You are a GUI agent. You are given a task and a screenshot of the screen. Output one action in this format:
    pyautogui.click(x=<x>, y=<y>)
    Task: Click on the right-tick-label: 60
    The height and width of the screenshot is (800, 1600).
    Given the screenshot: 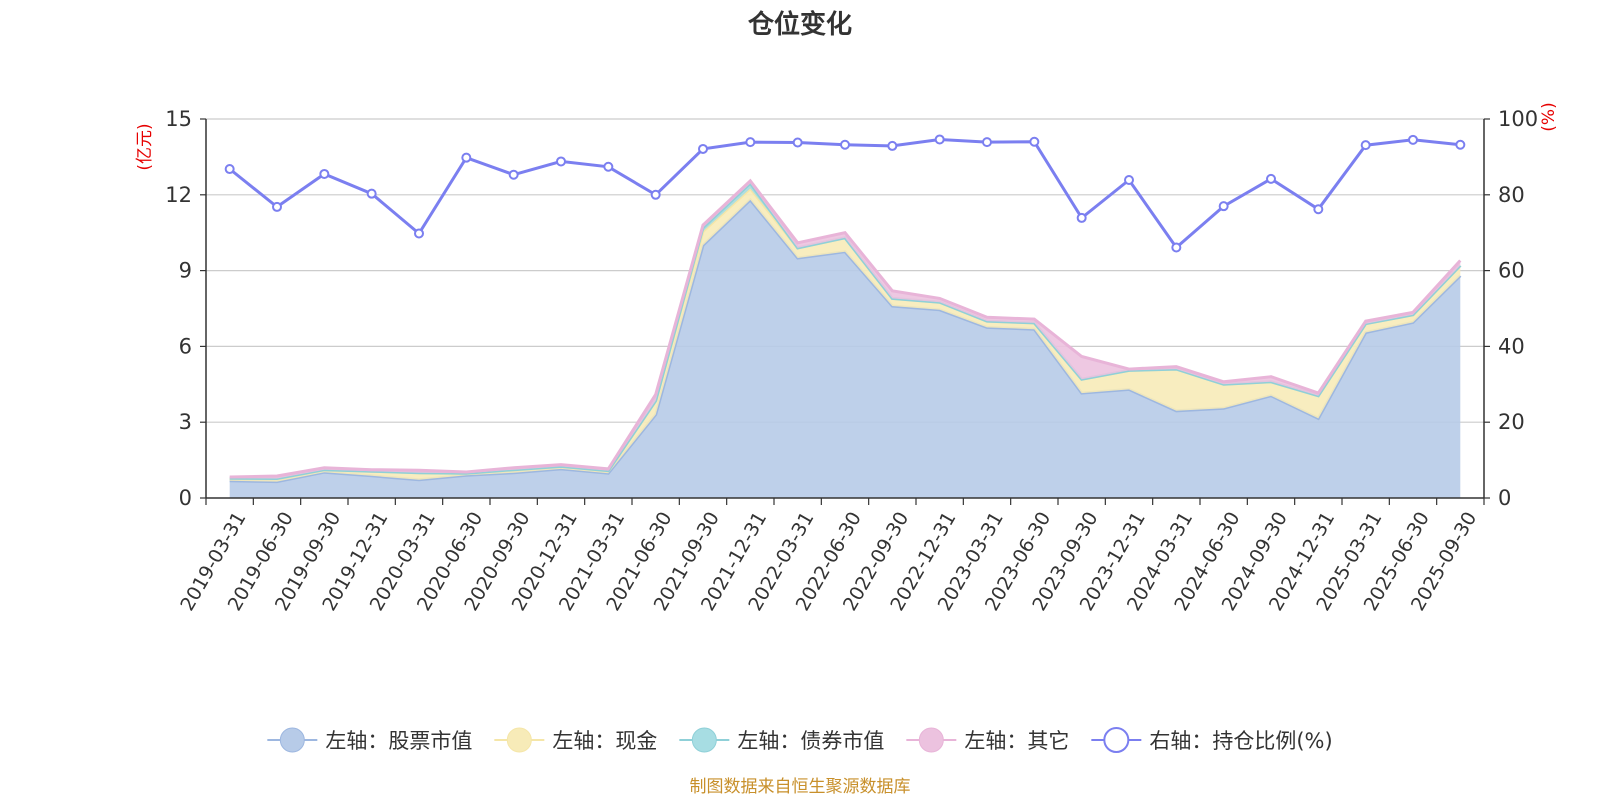 What is the action you would take?
    pyautogui.click(x=1511, y=271)
    